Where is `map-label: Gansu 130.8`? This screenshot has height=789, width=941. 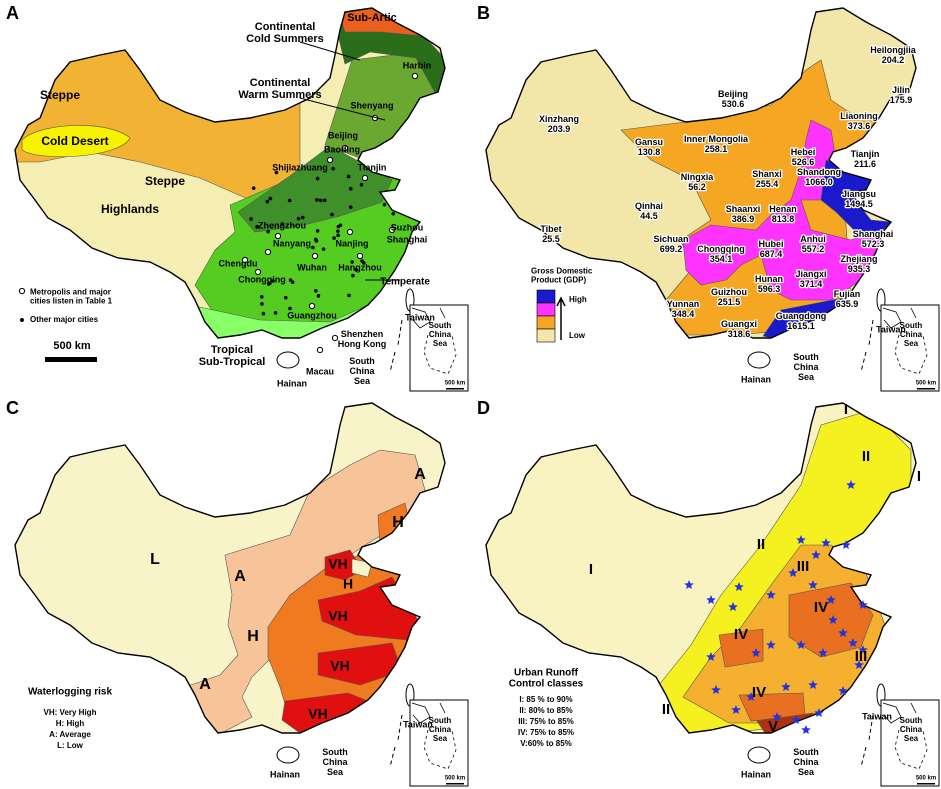 map-label: Gansu 130.8 is located at coordinates (649, 147).